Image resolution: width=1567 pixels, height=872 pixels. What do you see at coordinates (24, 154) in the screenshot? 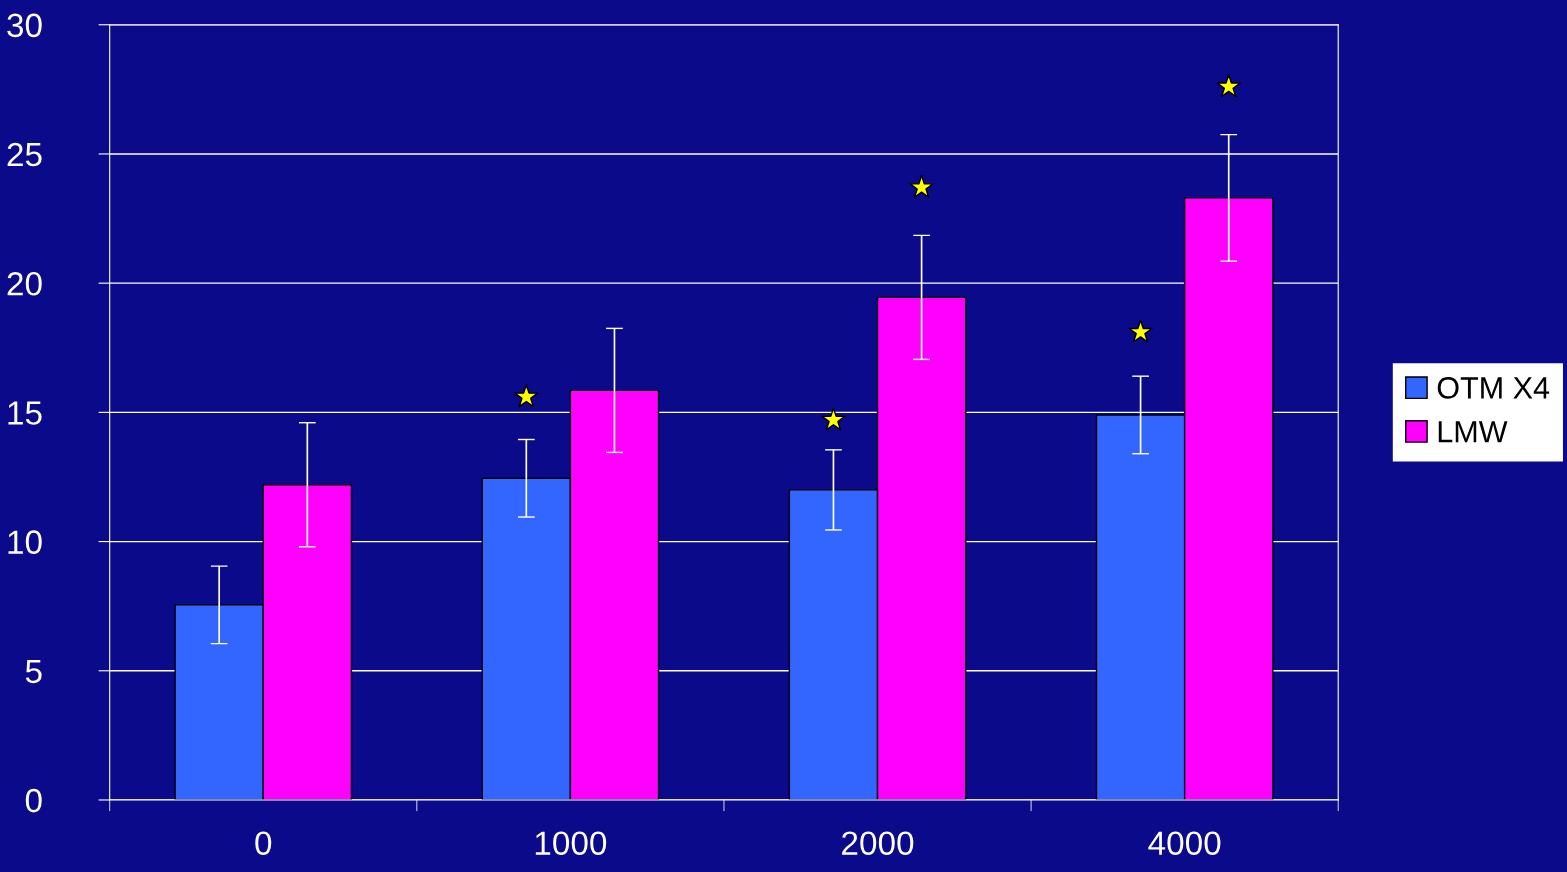
I see `y-tick-label: 25` at bounding box center [24, 154].